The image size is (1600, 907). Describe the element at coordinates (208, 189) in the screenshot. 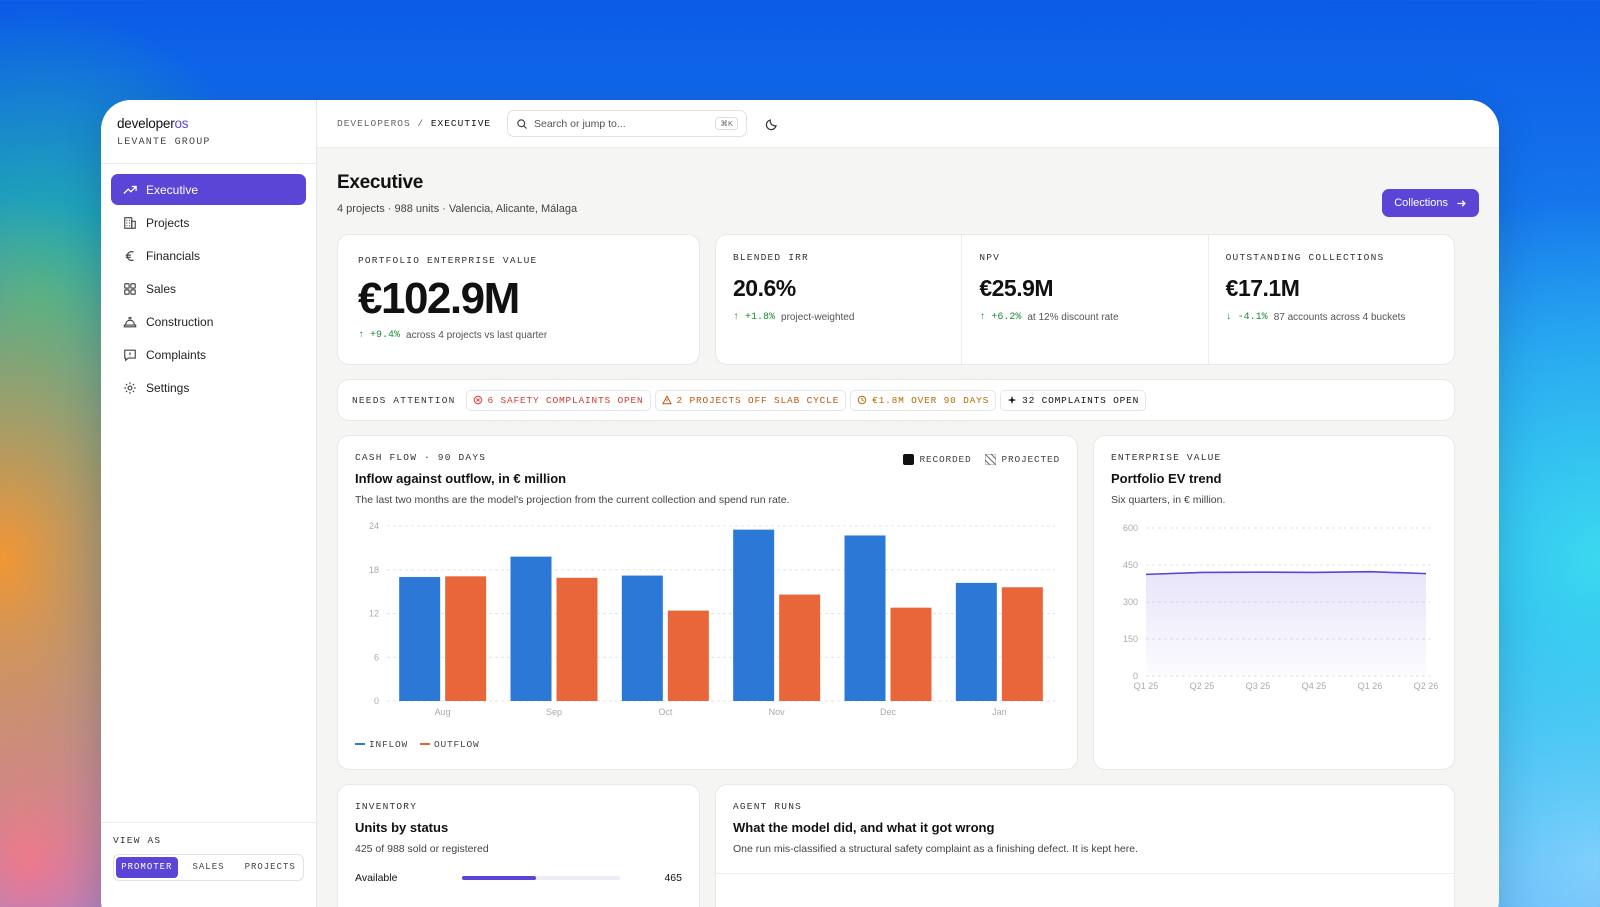

I see `sidebar-item-executive: Executive` at that location.